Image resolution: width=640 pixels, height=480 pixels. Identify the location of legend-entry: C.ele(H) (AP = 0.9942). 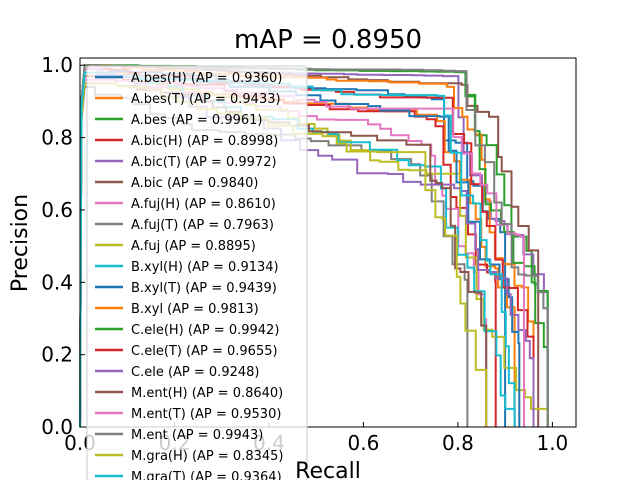
(205, 330).